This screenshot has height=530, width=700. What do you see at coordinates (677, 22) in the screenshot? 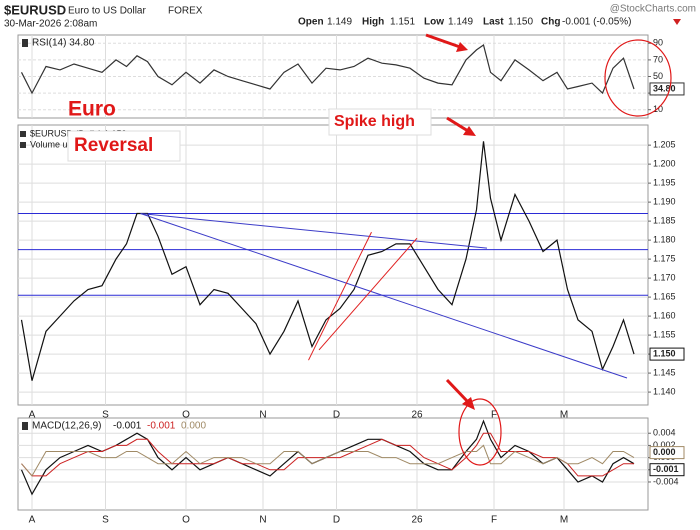
I see `down-indicator` at bounding box center [677, 22].